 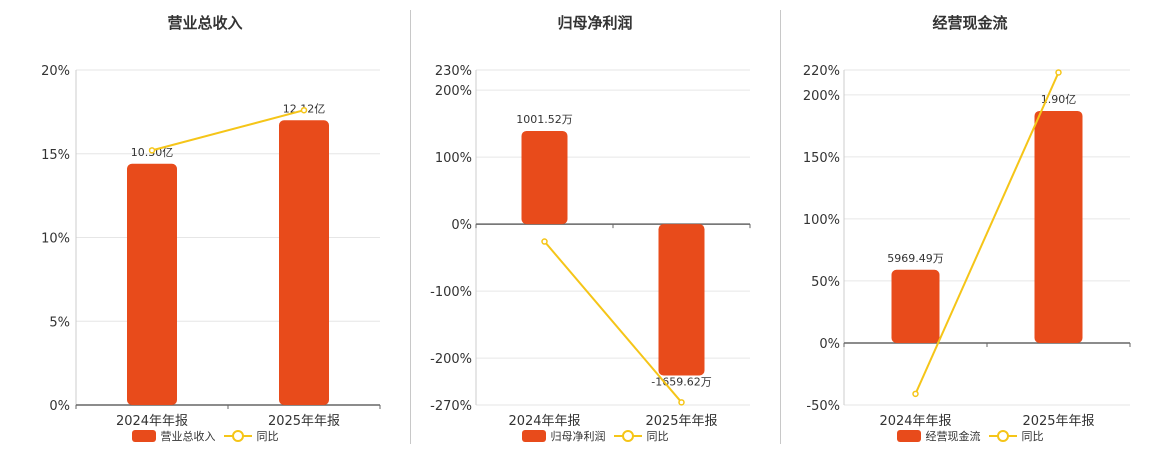 What do you see at coordinates (55, 239) in the screenshot?
I see `y-tick-label: 10%` at bounding box center [55, 239].